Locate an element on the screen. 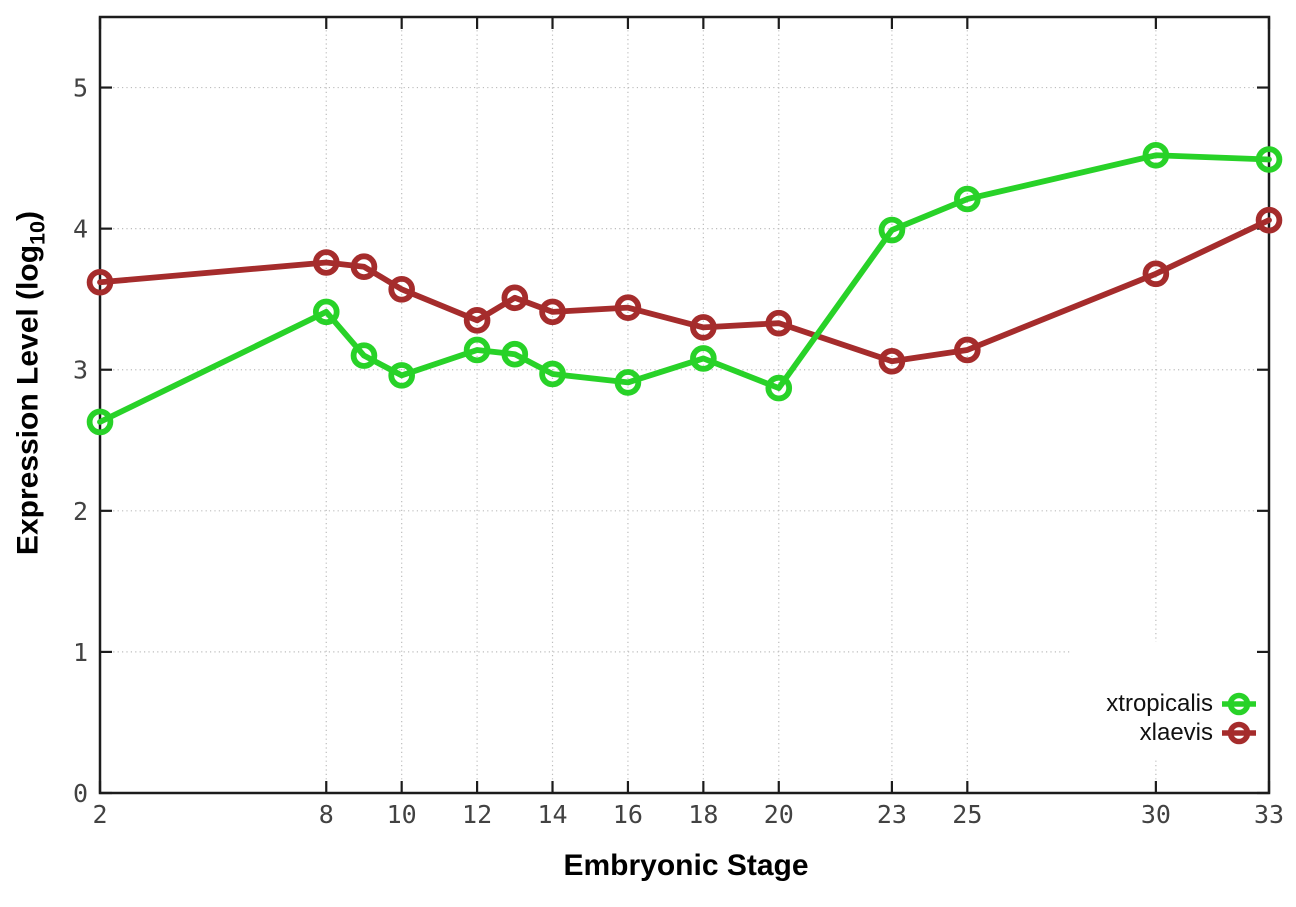  y-tick-label: 3 is located at coordinates (80, 370).